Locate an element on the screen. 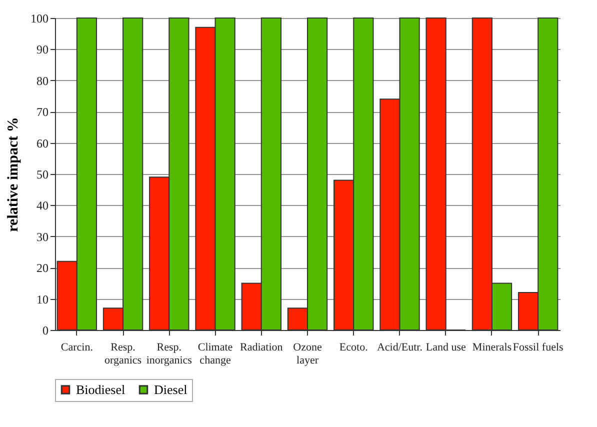 Image resolution: width=597 pixels, height=427 pixels. x-tick-label: Radiation is located at coordinates (262, 348).